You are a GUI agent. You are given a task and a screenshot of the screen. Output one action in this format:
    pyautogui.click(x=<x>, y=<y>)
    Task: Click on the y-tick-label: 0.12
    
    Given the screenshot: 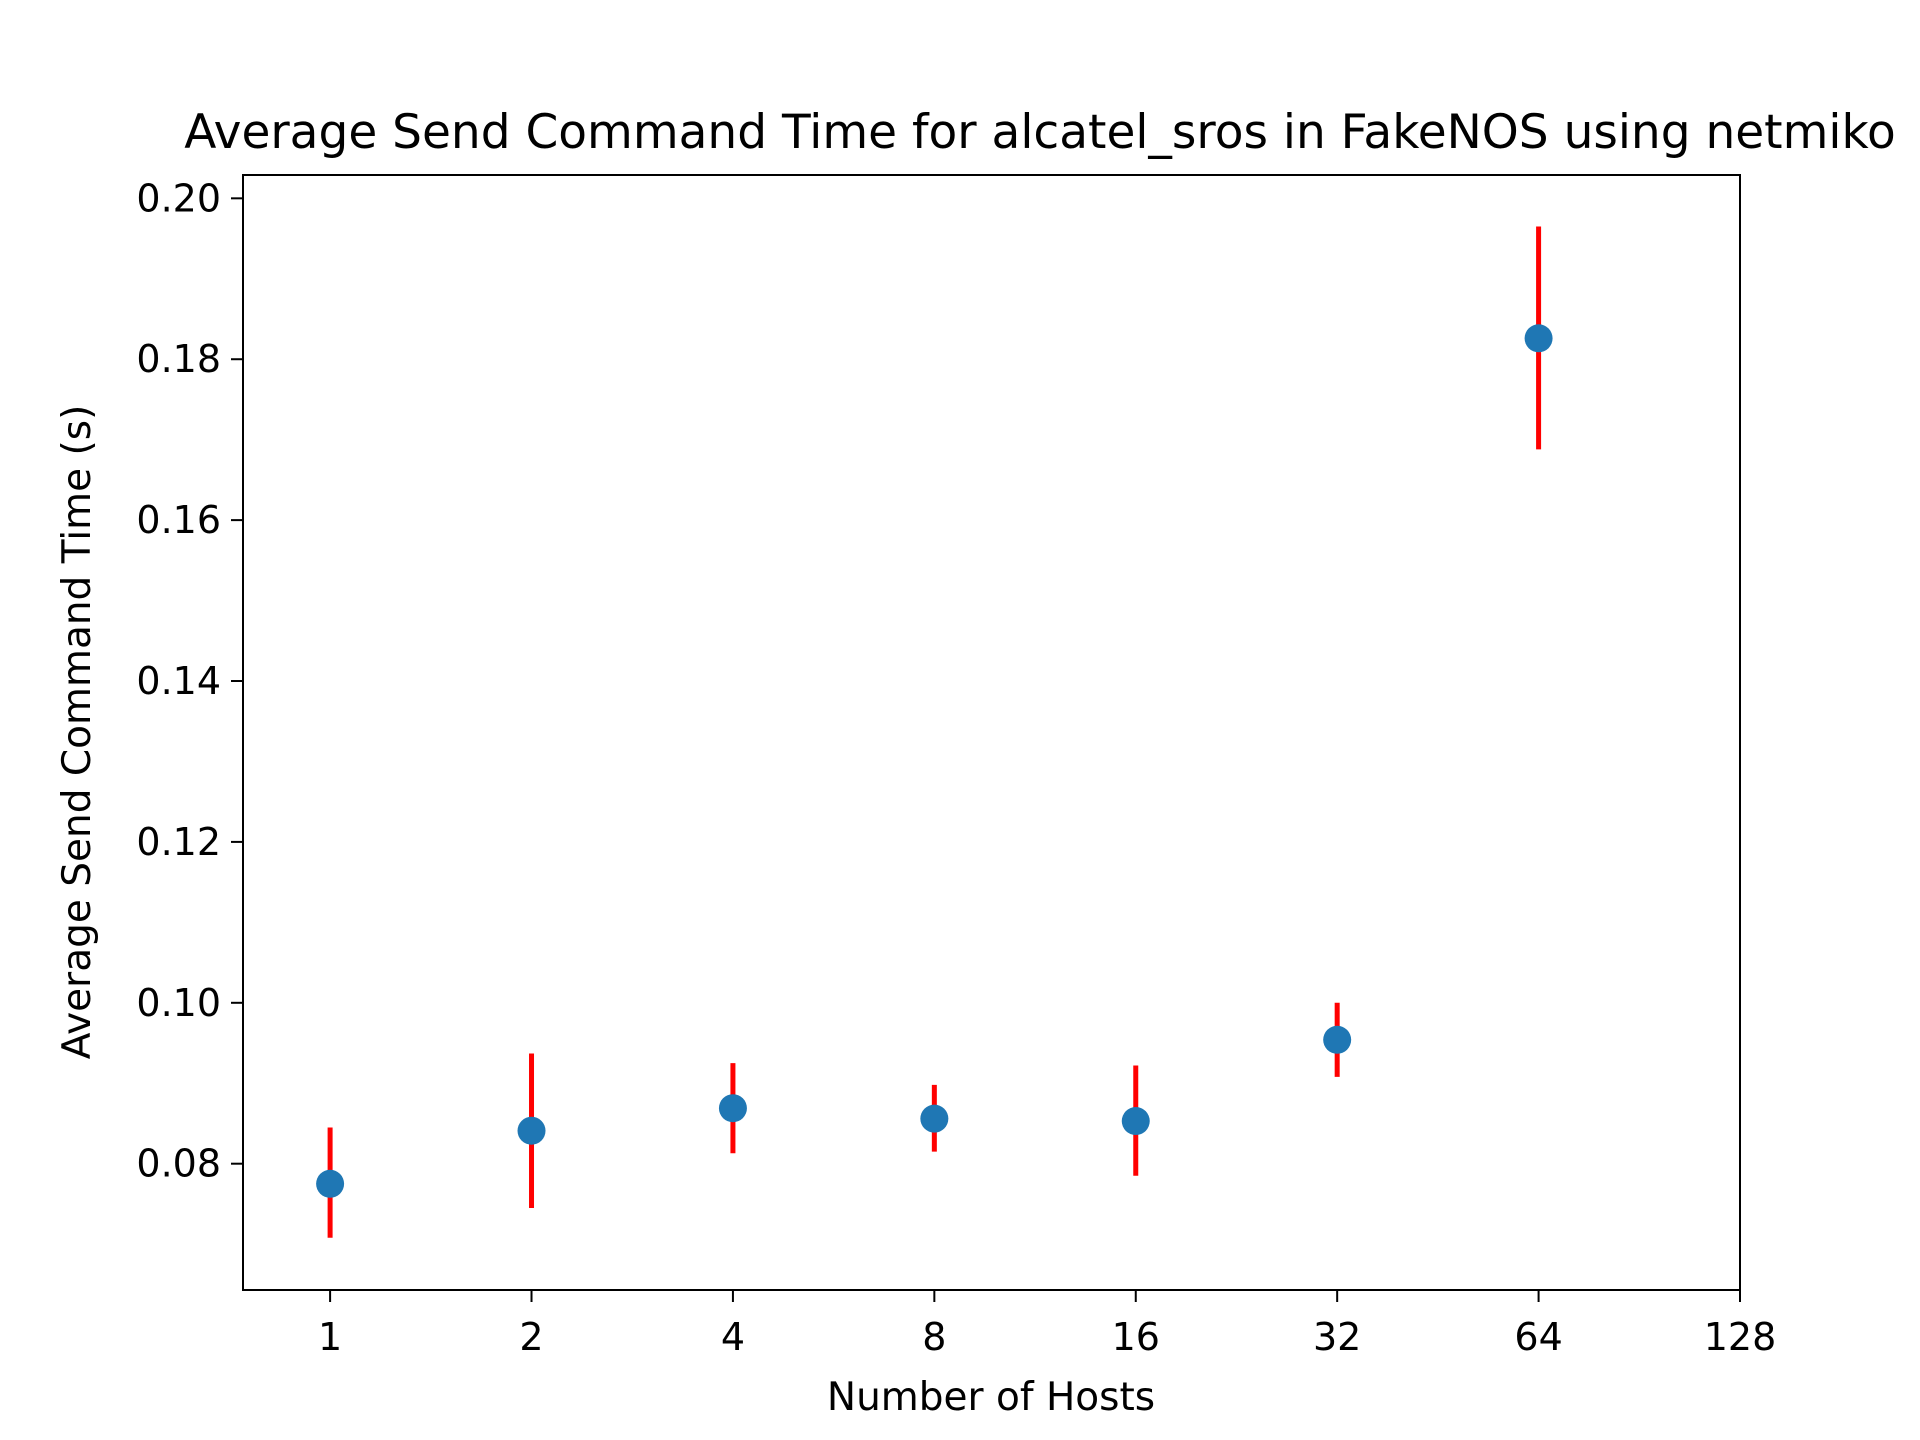 What is the action you would take?
    pyautogui.click(x=178, y=842)
    